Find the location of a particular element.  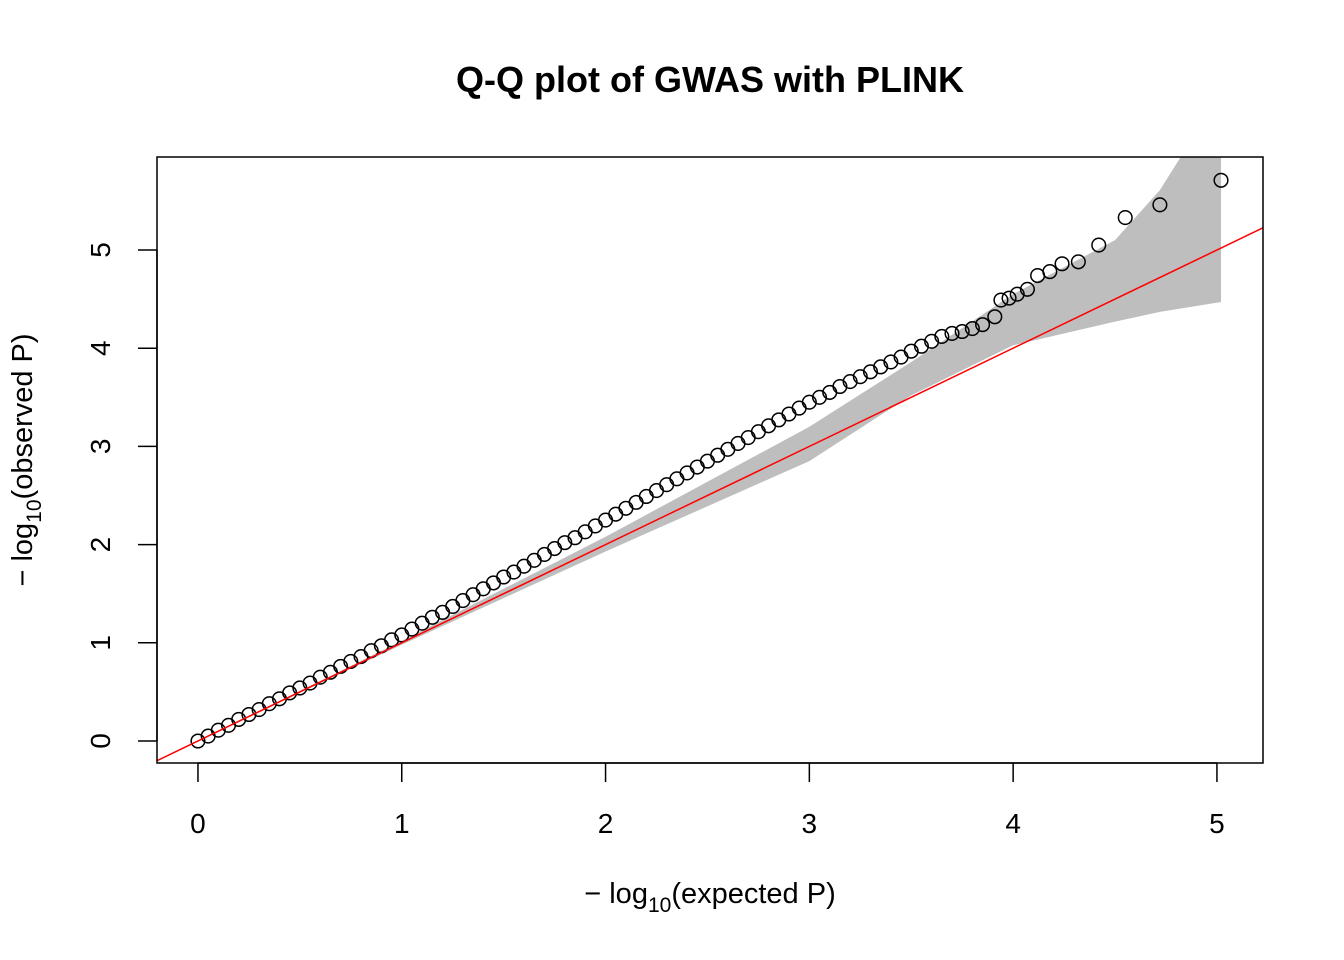

x-tick-label: 0 is located at coordinates (198, 823).